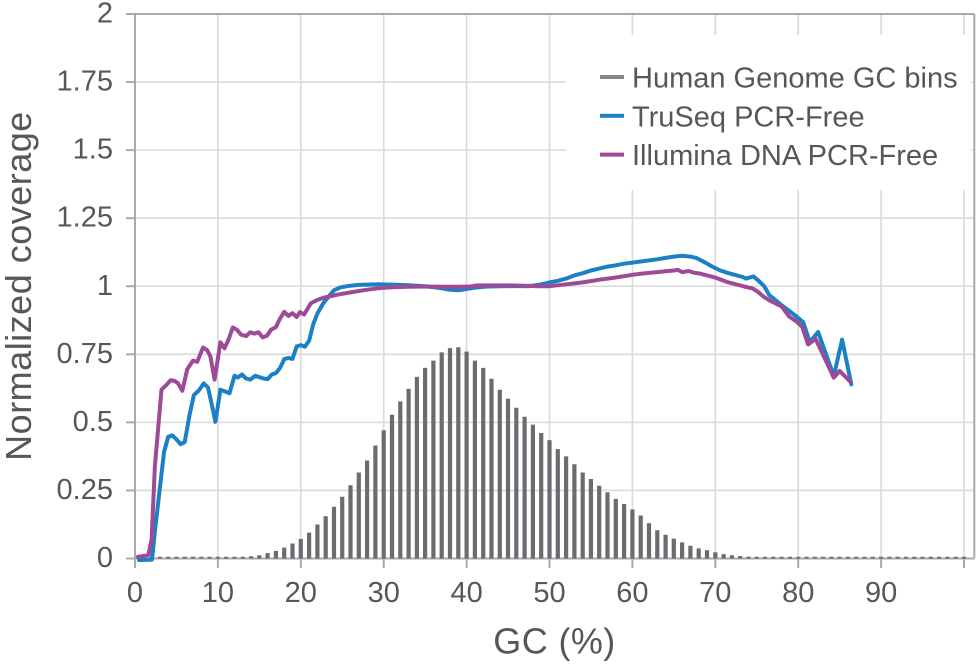 This screenshot has width=977, height=665. Describe the element at coordinates (93, 422) in the screenshot. I see `svg-text: 0.5` at that location.